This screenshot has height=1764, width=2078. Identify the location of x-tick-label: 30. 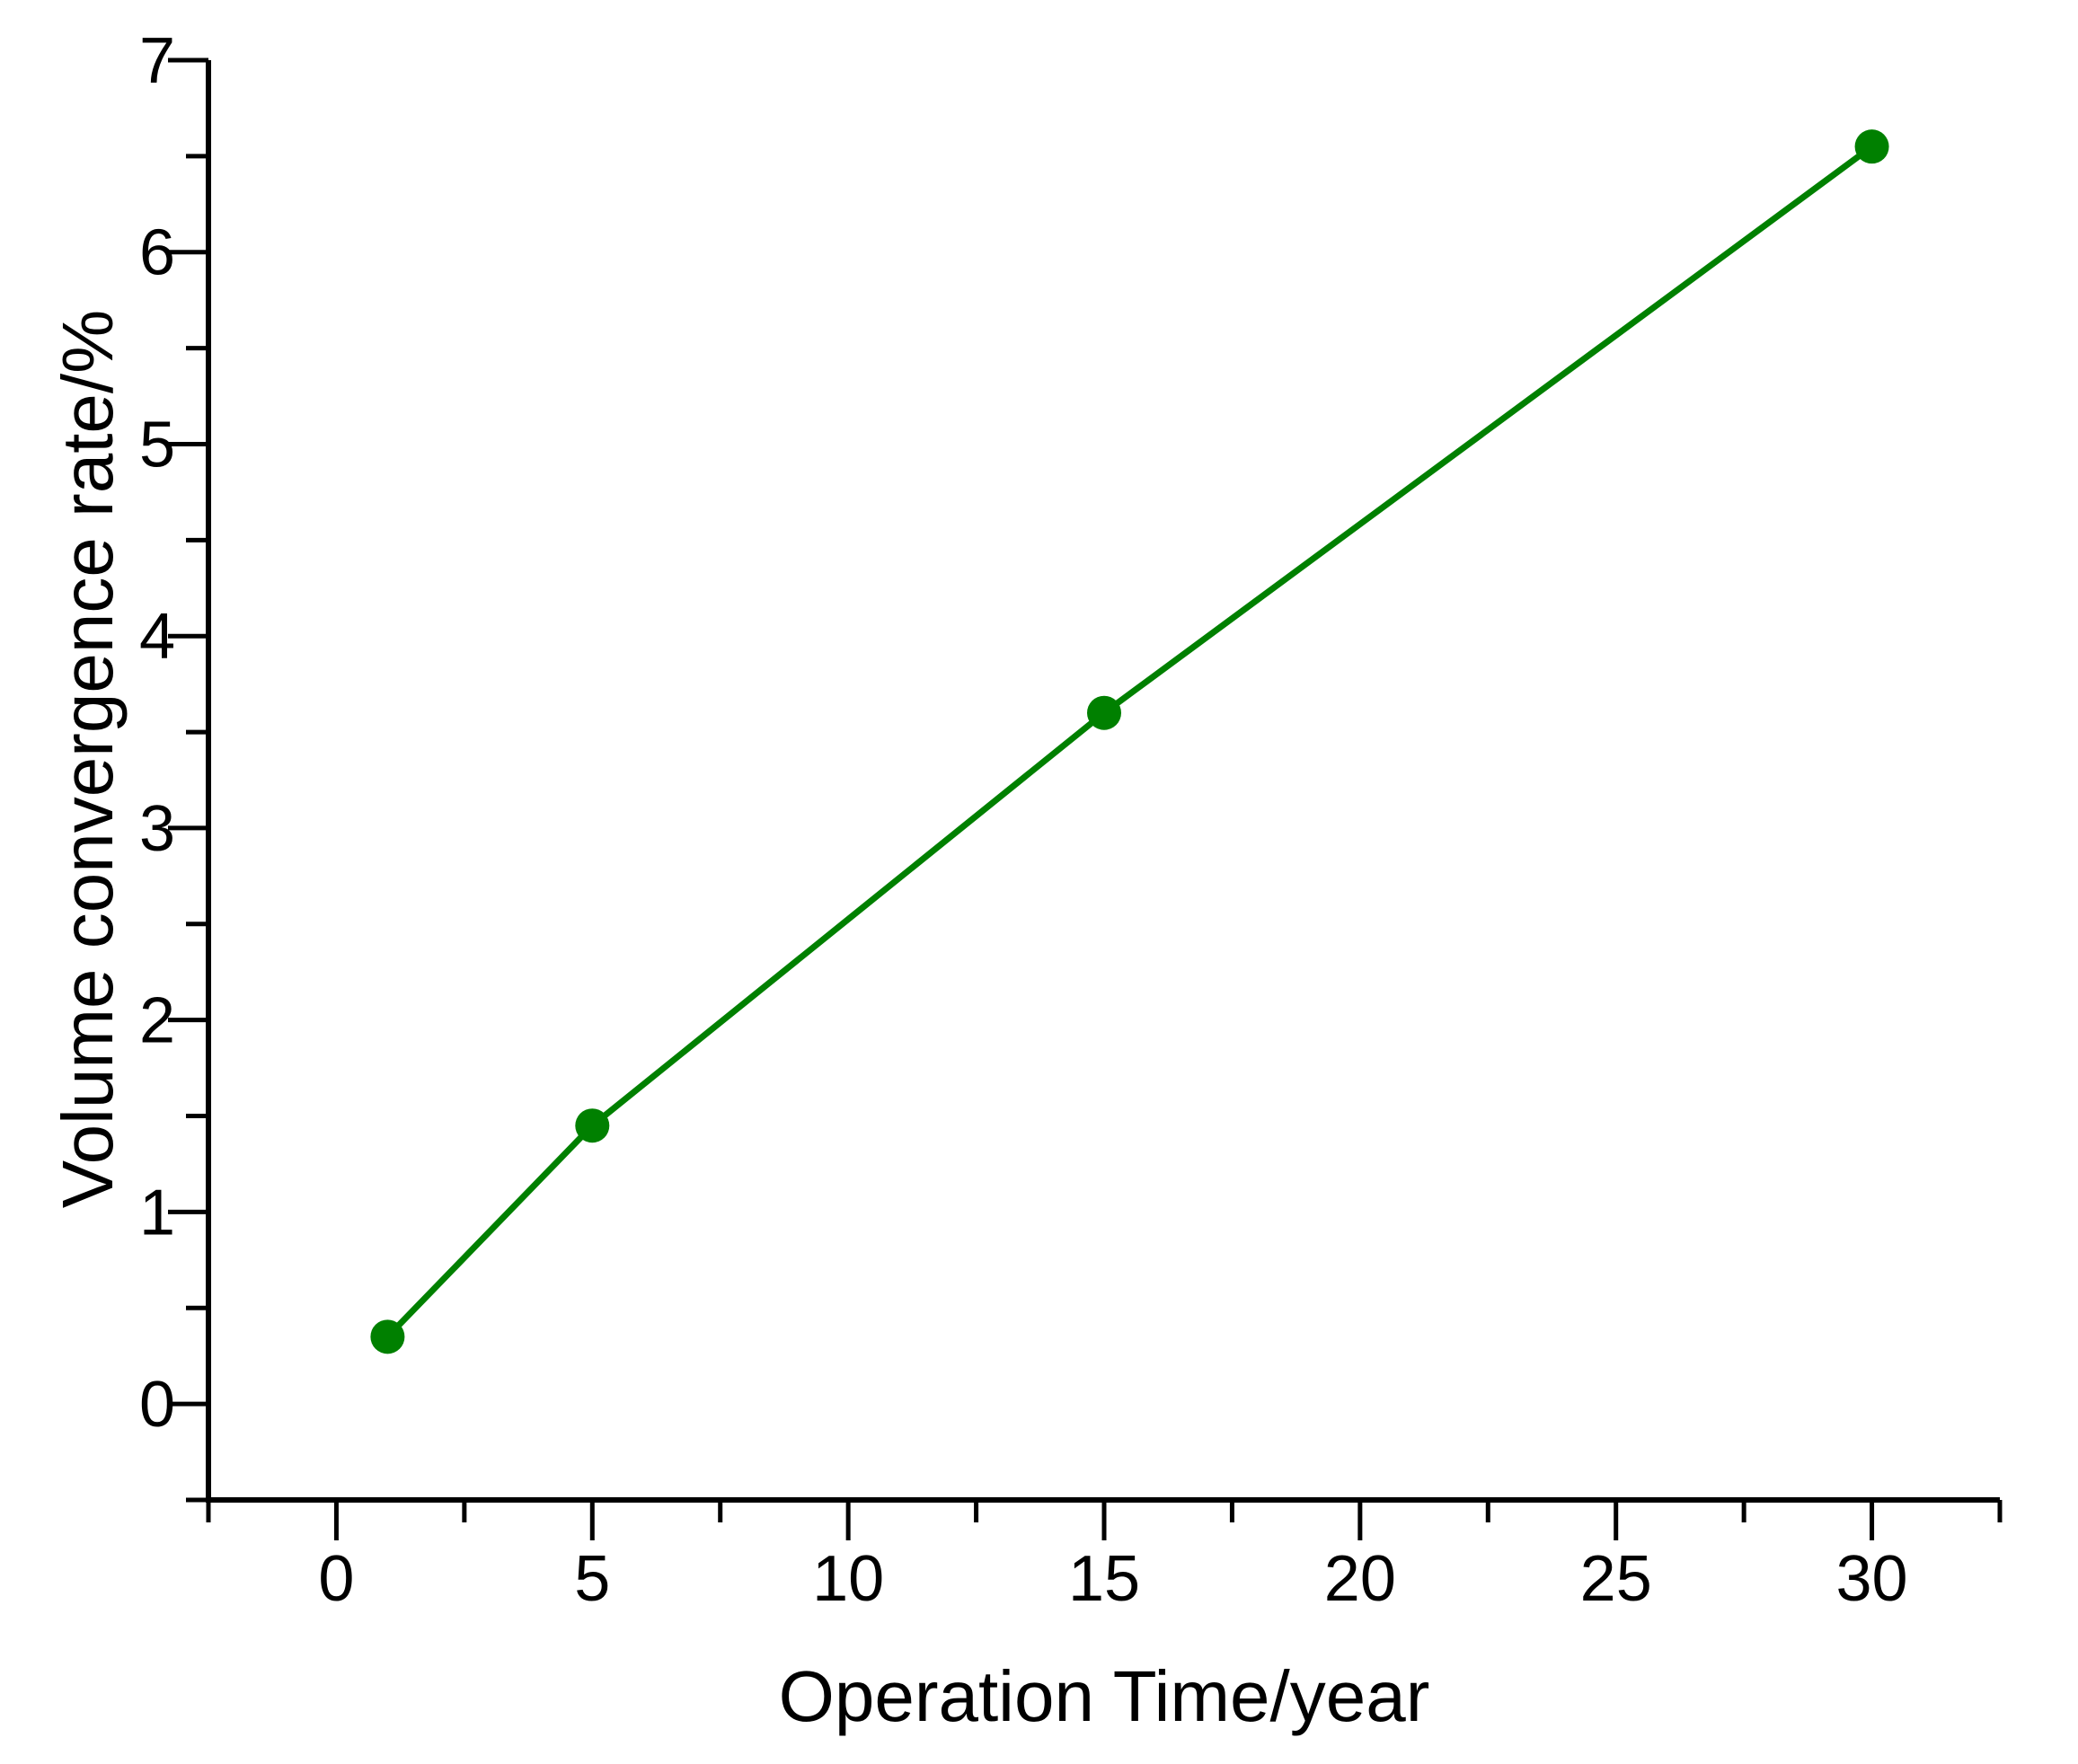
(1872, 1579).